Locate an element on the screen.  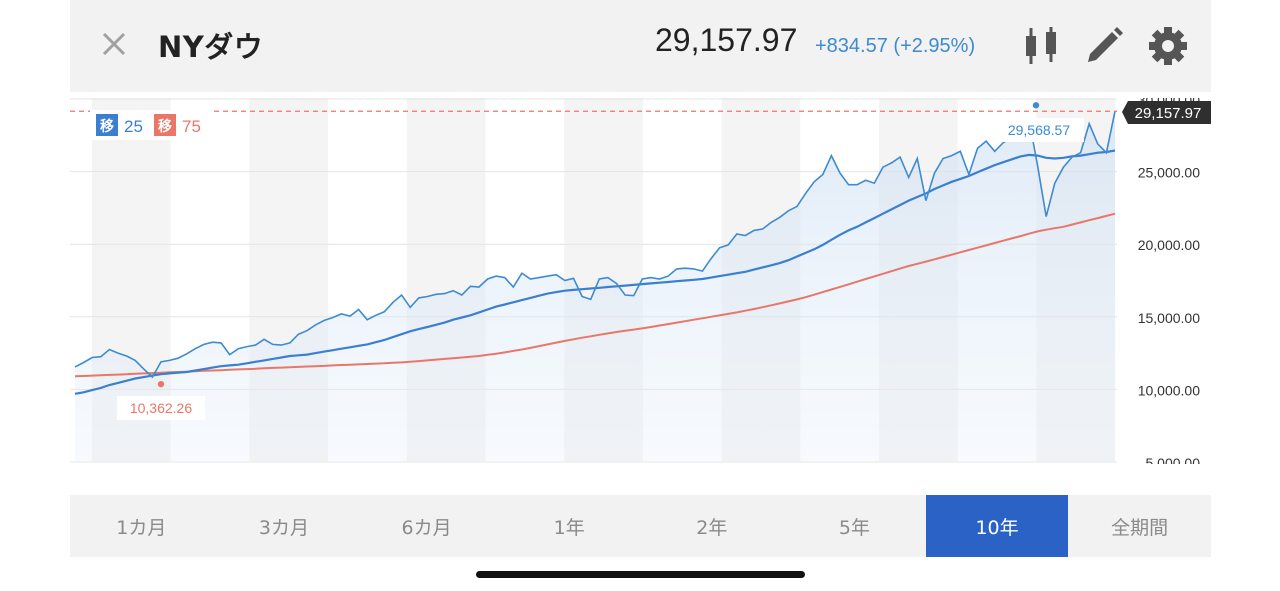
legend-badge-ma75-text: 移 is located at coordinates (165, 126).